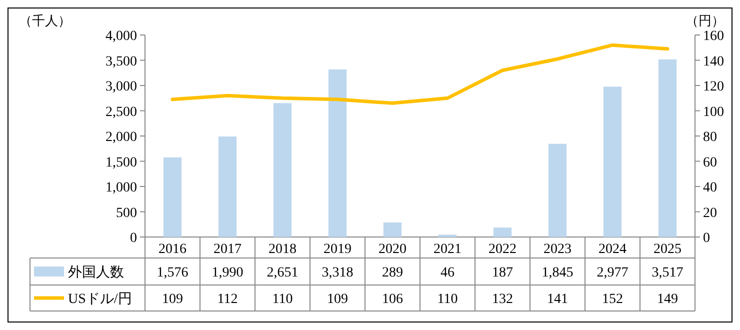 The height and width of the screenshot is (330, 740). I want to click on y-tick-label: 1,500, so click(121, 162).